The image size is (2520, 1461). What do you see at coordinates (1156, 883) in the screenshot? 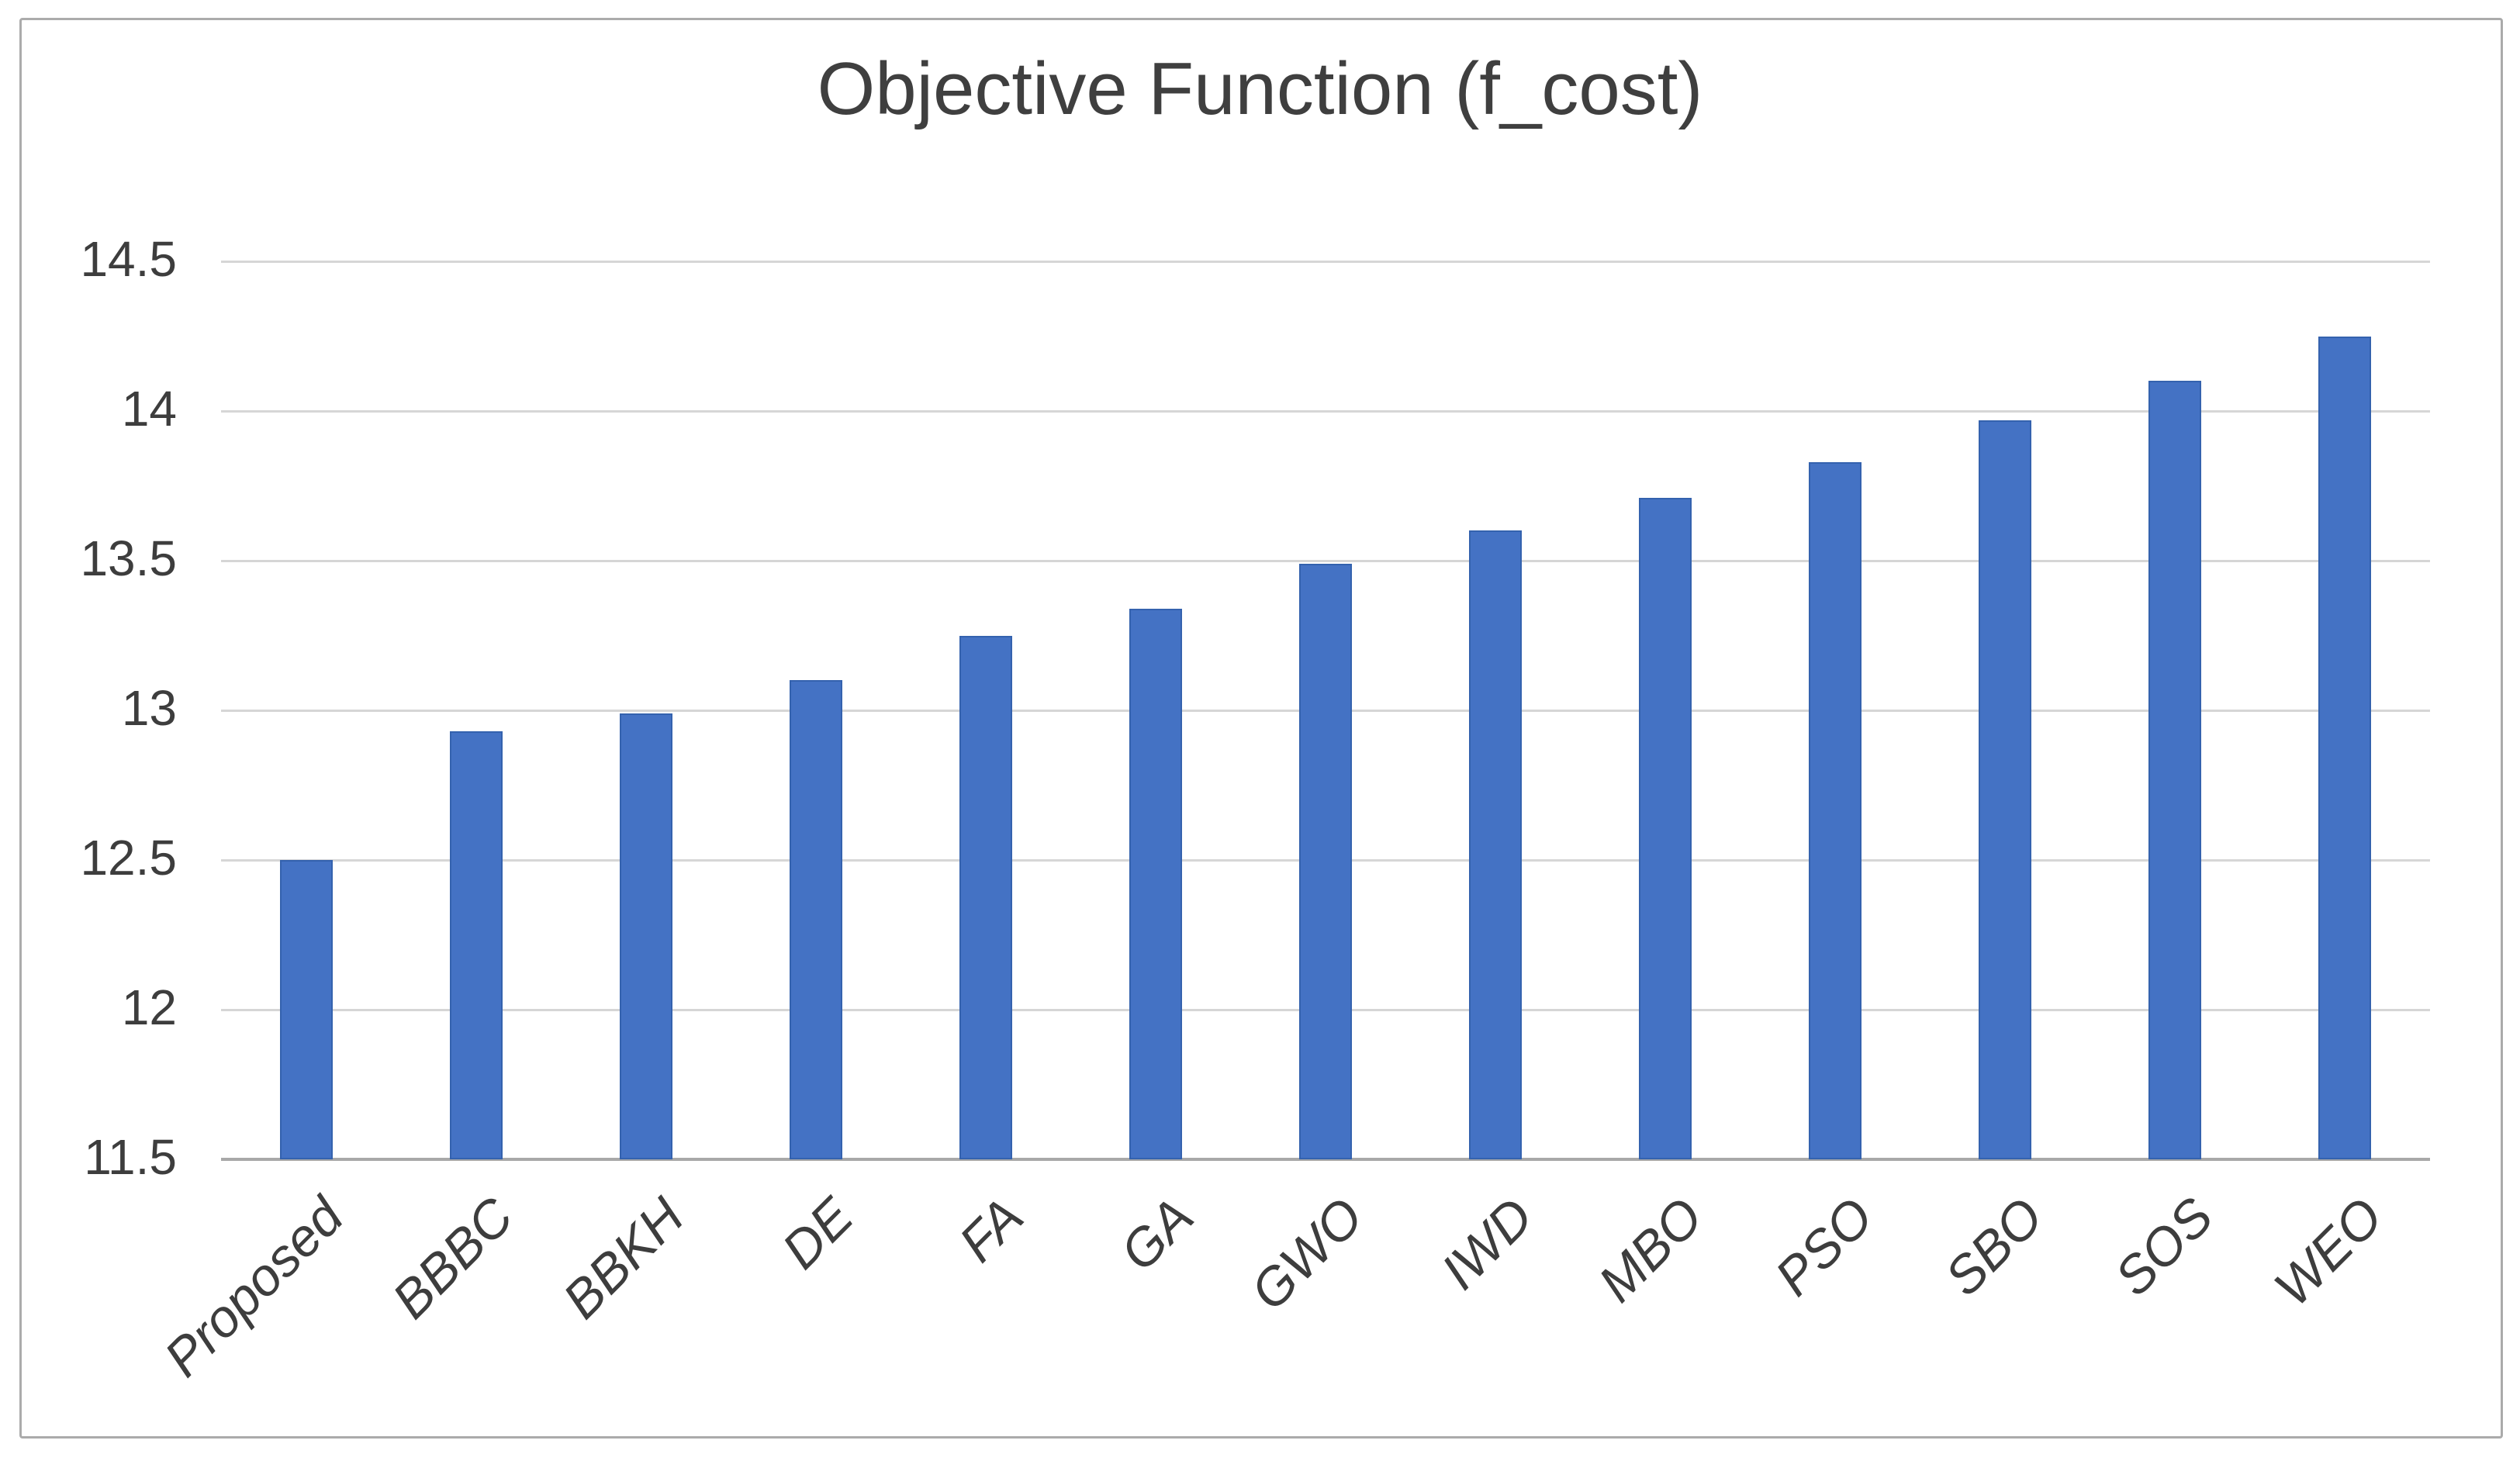
I see `bar-GA` at bounding box center [1156, 883].